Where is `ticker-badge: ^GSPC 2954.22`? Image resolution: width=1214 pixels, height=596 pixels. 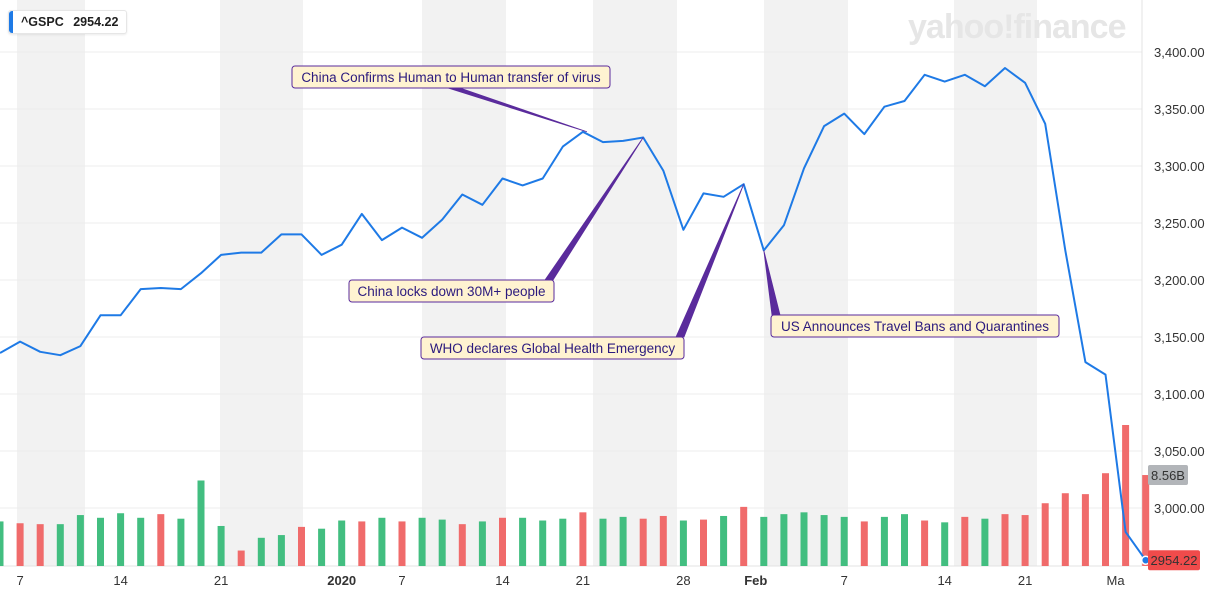
ticker-badge: ^GSPC 2954.22 is located at coordinates (68, 22).